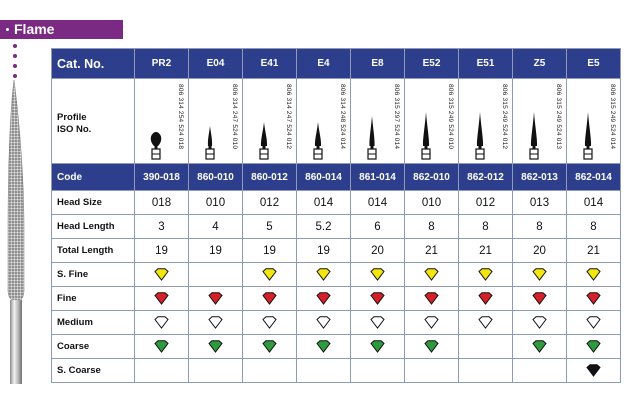 The image size is (624, 404). Describe the element at coordinates (593, 177) in the screenshot. I see `cell-code: 862-014` at that location.